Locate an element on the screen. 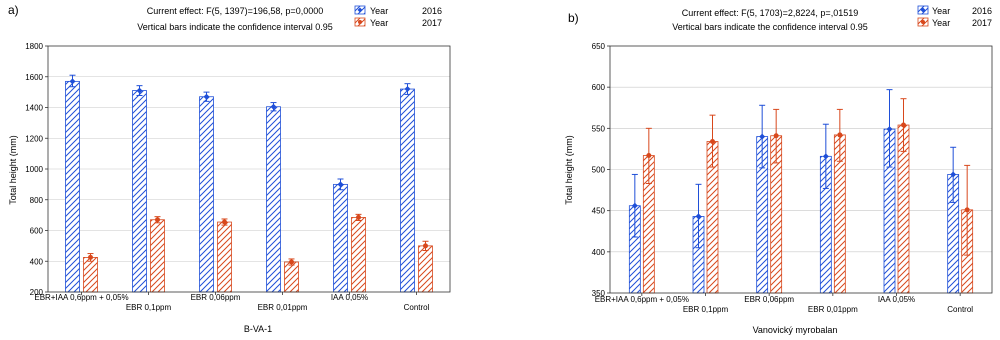 Image resolution: width=1000 pixels, height=340 pixels. x-axis-label: B-VA-1 is located at coordinates (258, 329).